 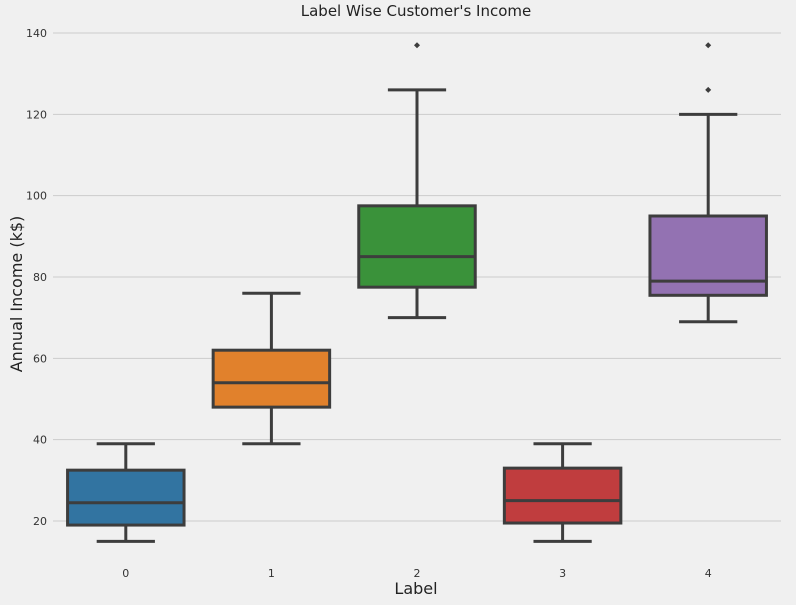 I want to click on x-axis-label: Label, so click(x=415, y=588).